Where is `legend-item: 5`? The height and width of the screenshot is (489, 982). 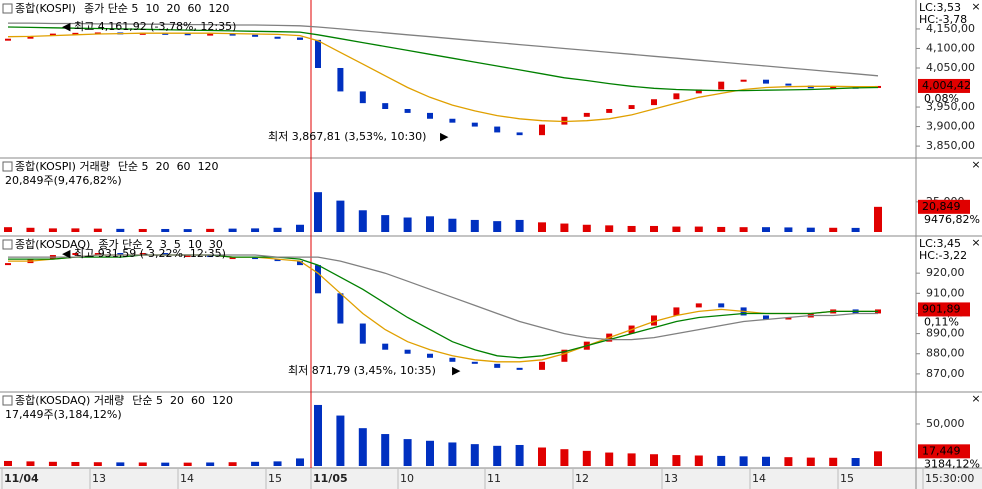
legend-item: 5 is located at coordinates (177, 244).